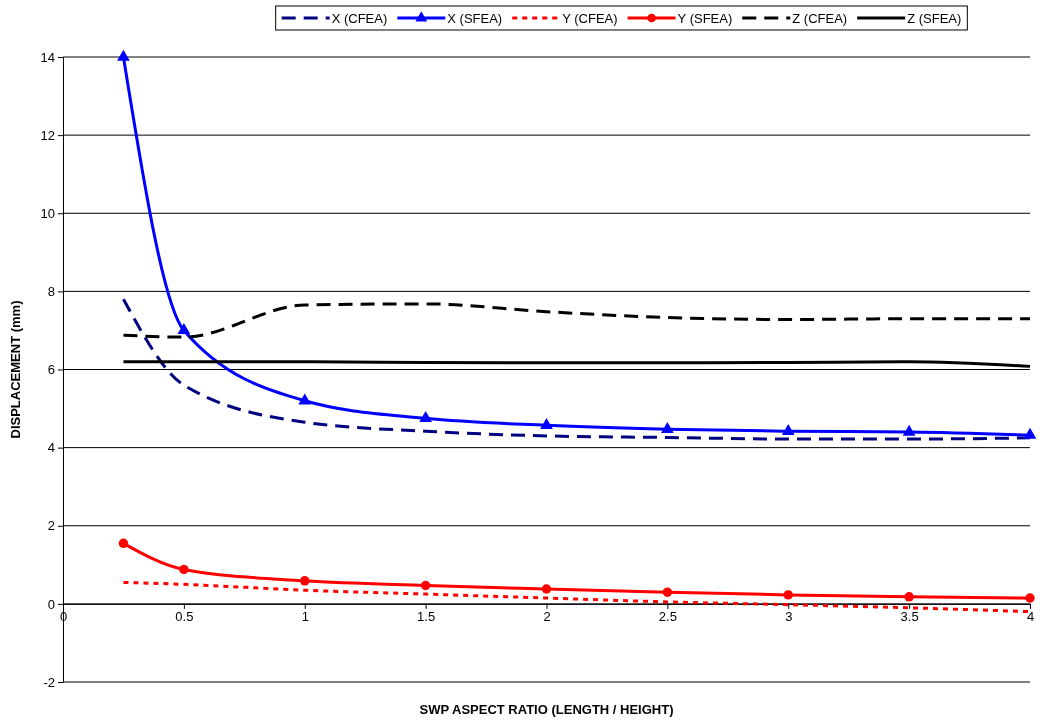 The height and width of the screenshot is (721, 1045). Describe the element at coordinates (359, 18) in the screenshot. I see `legend-label: X (CFEA)` at that location.